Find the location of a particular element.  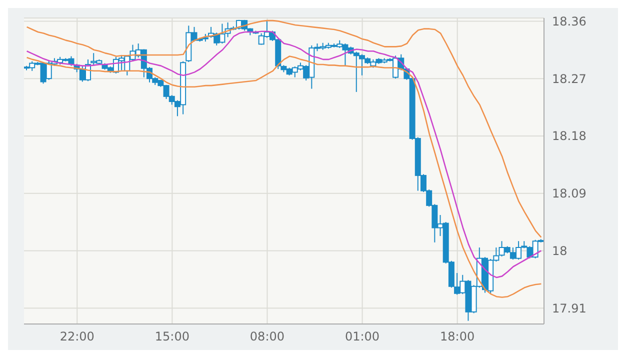

y-tick-label: 17.91 is located at coordinates (569, 308).